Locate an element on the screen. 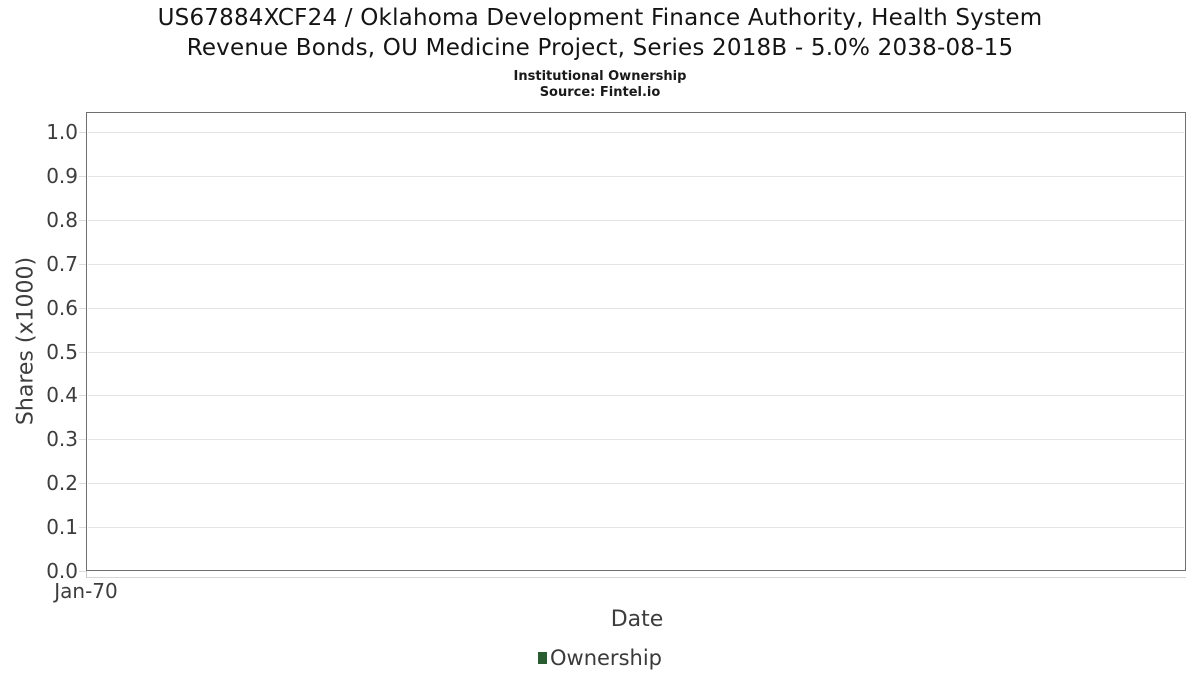 The height and width of the screenshot is (675, 1200). legend-item-ownership: Ownership is located at coordinates (600, 658).